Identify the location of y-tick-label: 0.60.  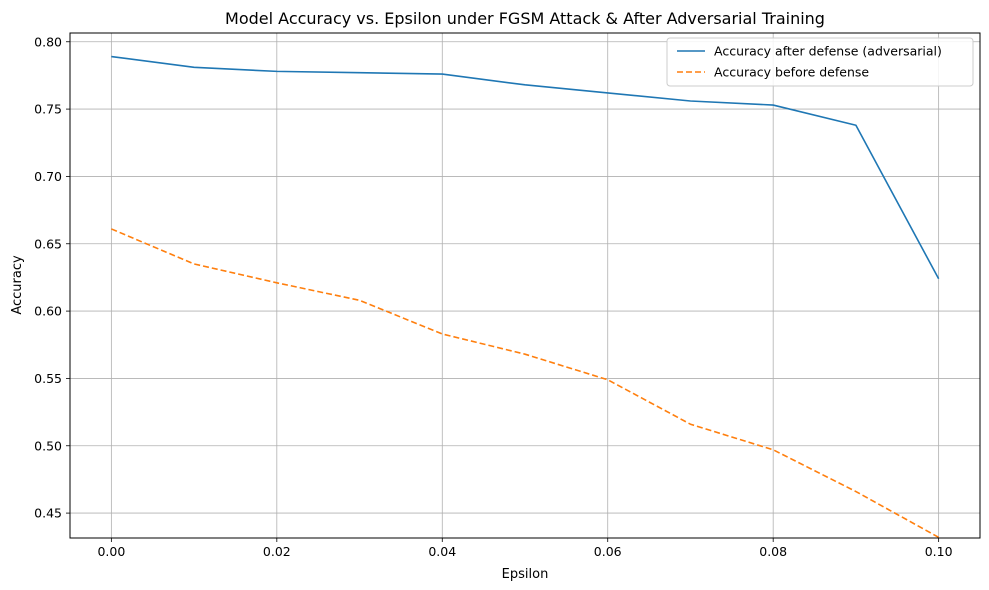
(48, 311).